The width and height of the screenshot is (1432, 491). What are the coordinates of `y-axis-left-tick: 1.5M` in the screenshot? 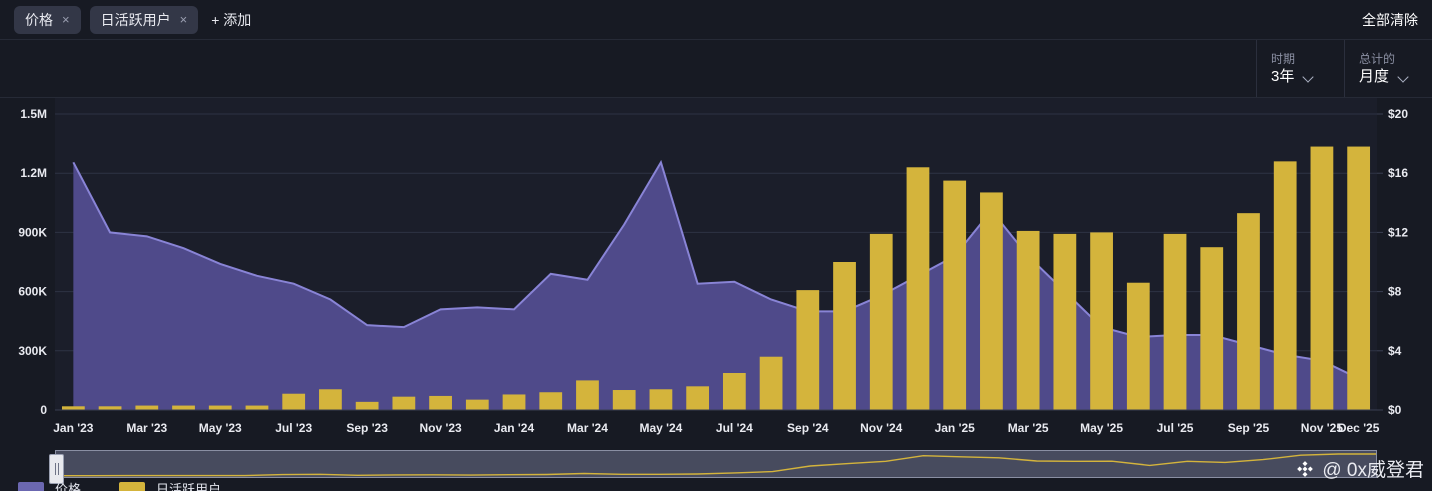 It's located at (33, 114).